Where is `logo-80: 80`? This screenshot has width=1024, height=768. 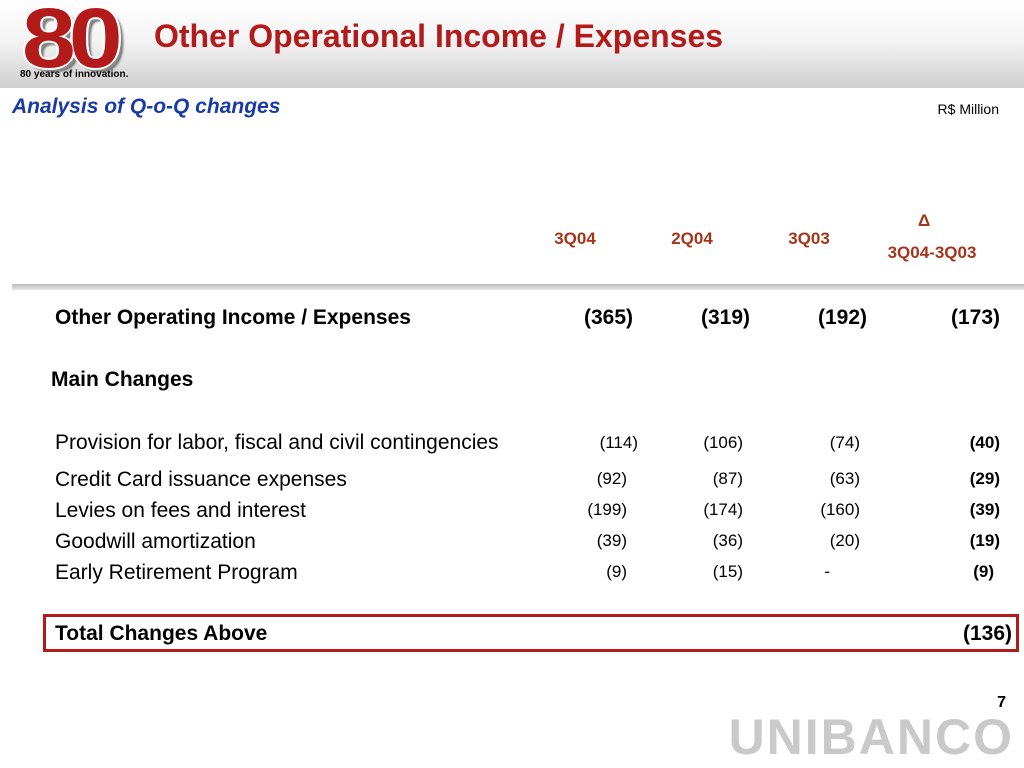
logo-80: 80 is located at coordinates (72, 42).